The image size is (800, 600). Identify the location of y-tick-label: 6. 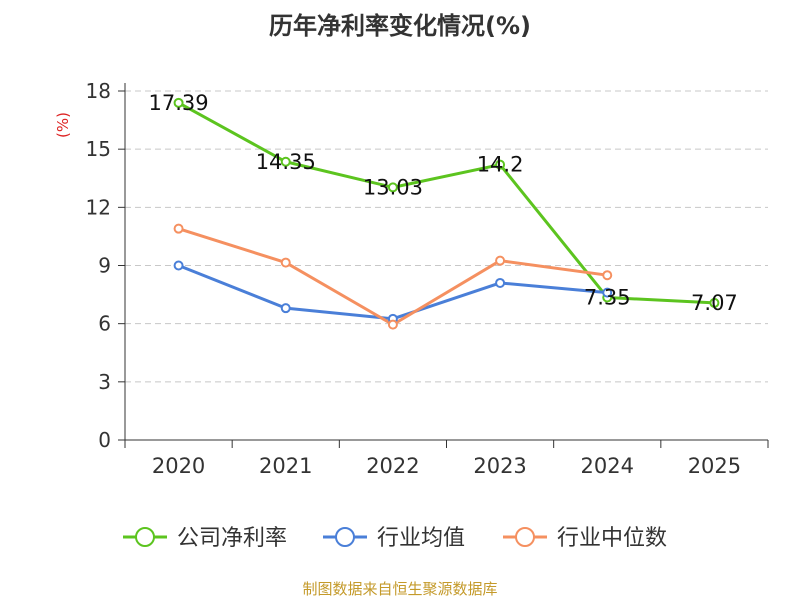
(104, 324).